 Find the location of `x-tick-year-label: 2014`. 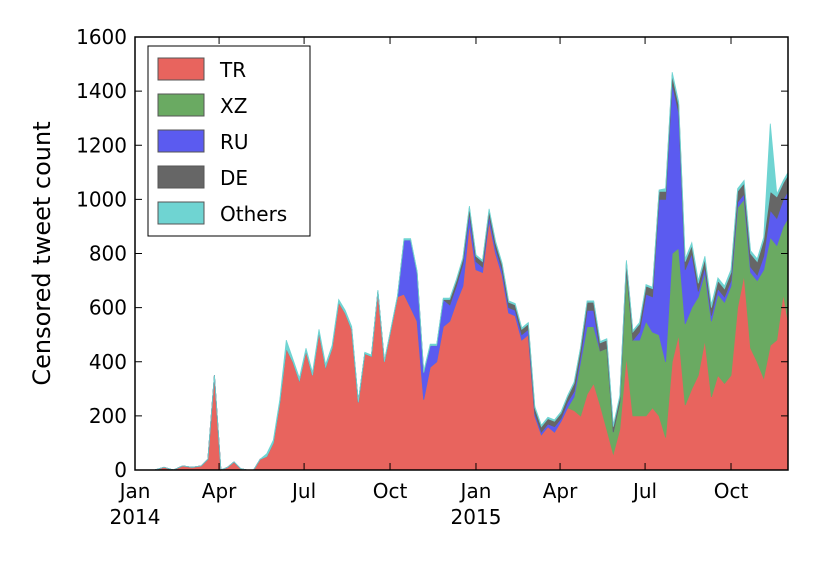

x-tick-year-label: 2014 is located at coordinates (135, 517).